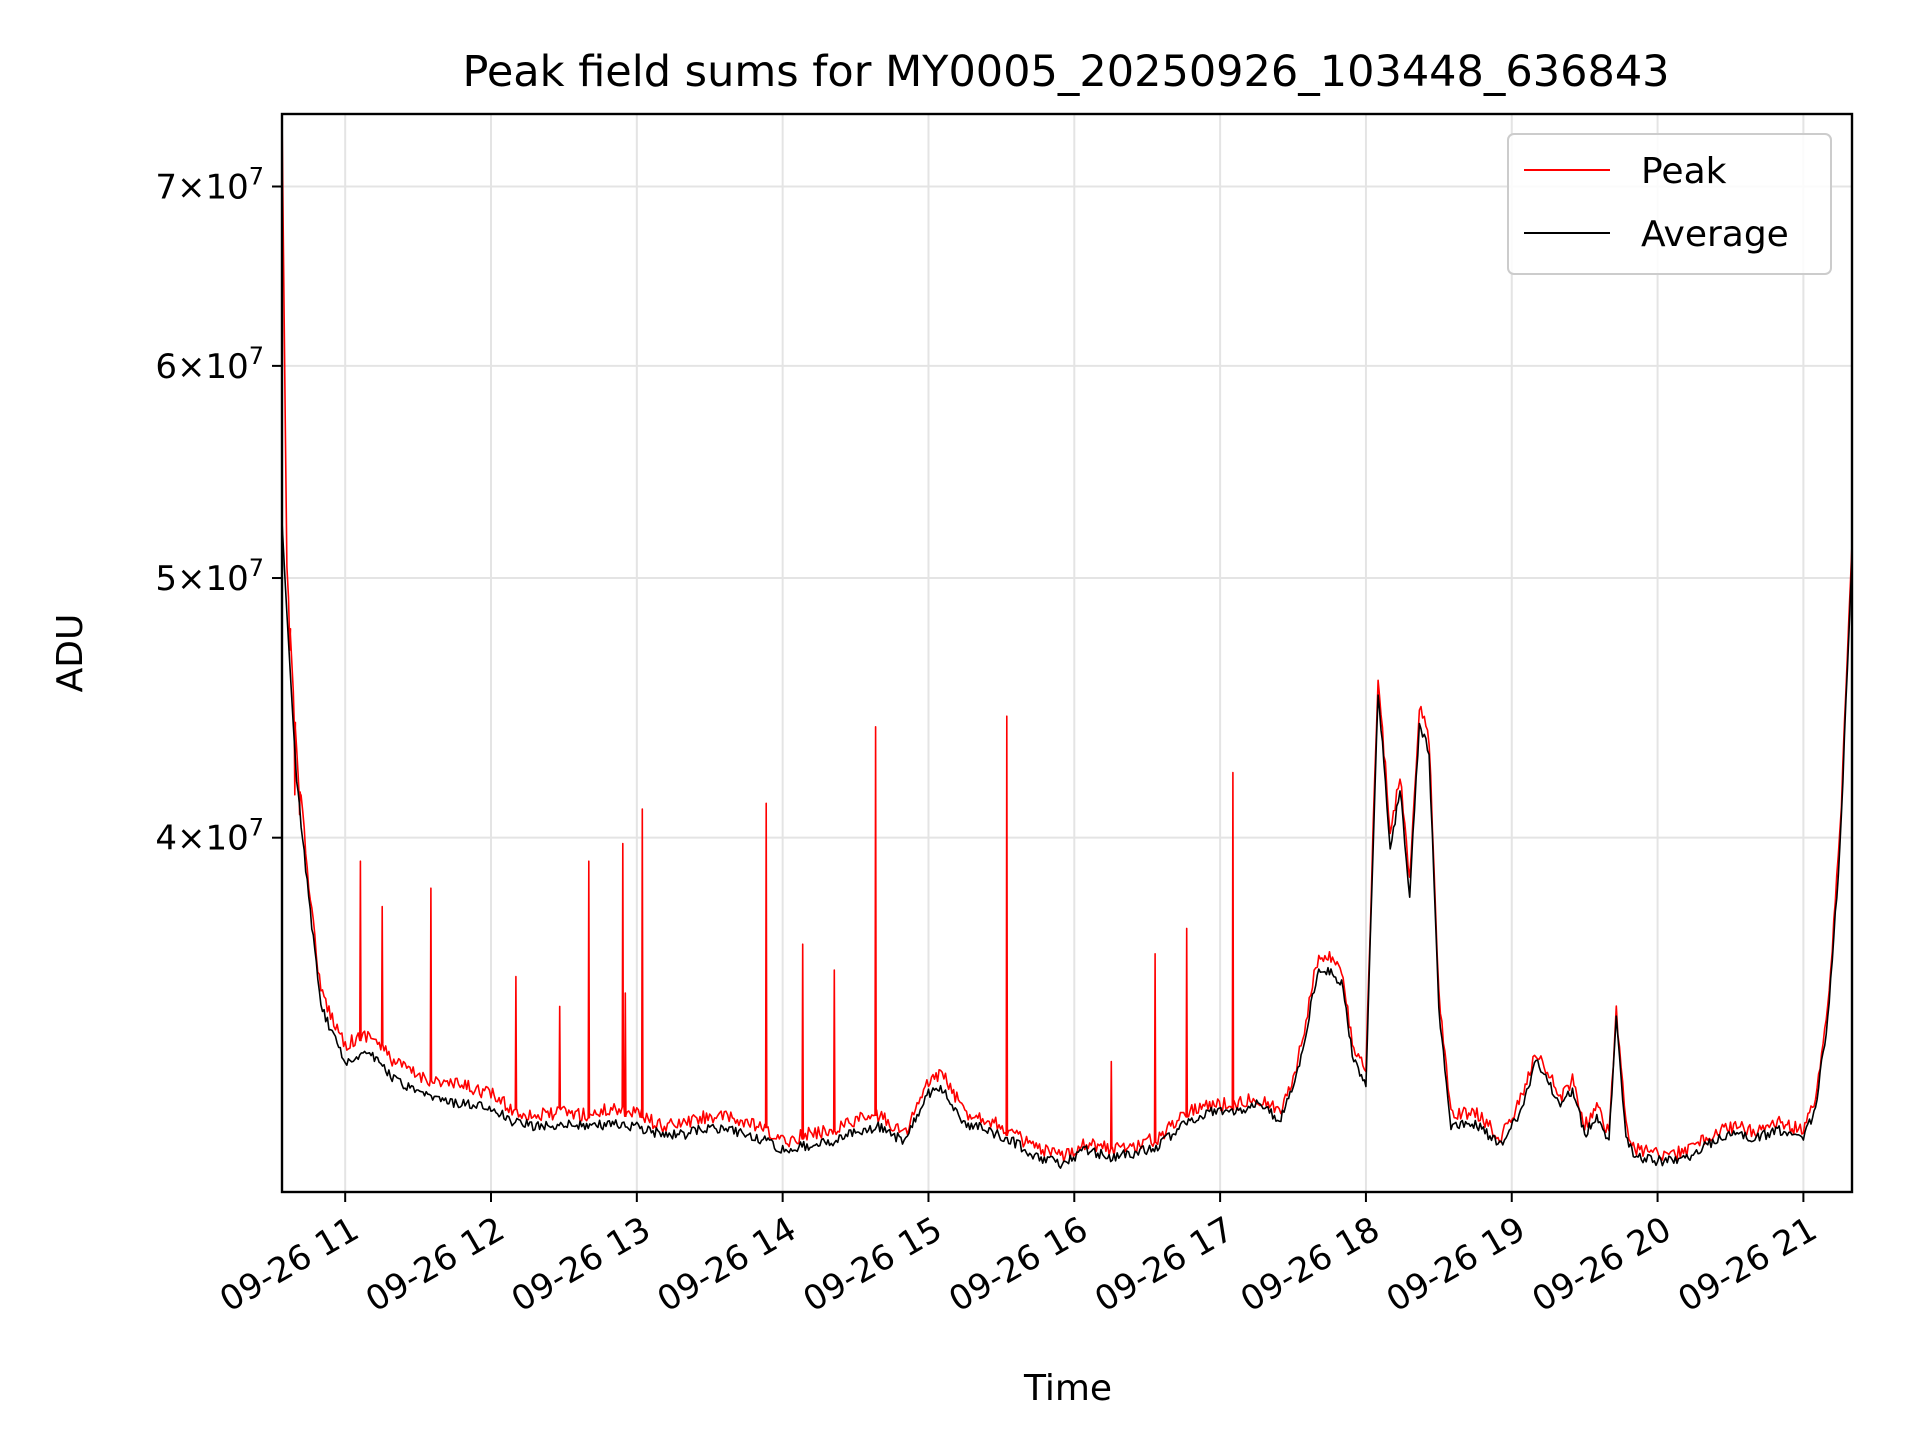 This screenshot has width=1920, height=1440. What do you see at coordinates (1684, 171) in the screenshot?
I see `legend-label-peak: Peak` at bounding box center [1684, 171].